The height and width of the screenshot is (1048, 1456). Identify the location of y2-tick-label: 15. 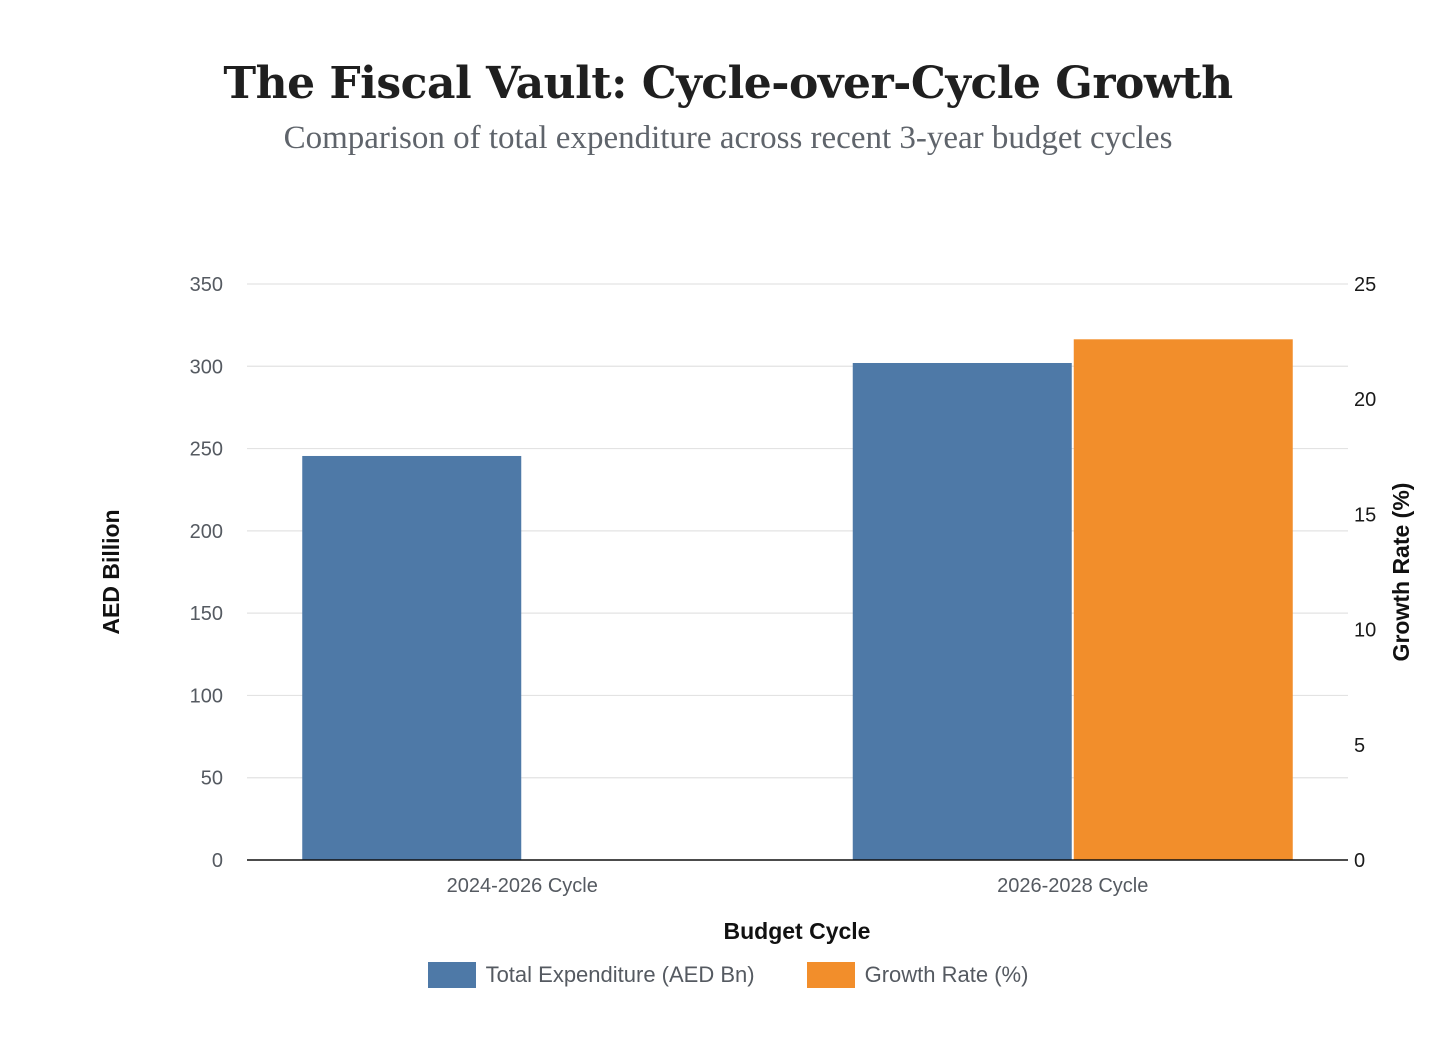
(1365, 515).